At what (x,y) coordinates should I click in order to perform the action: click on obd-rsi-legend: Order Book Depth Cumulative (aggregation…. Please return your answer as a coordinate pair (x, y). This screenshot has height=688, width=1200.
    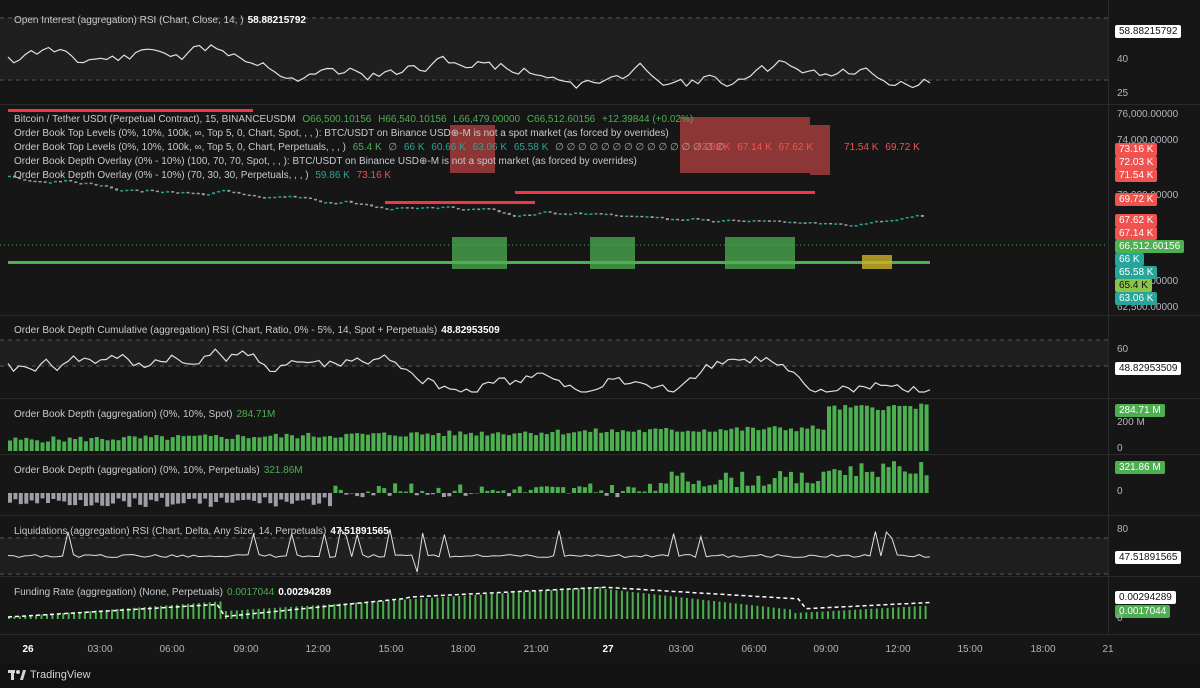
    Looking at the image, I should click on (257, 330).